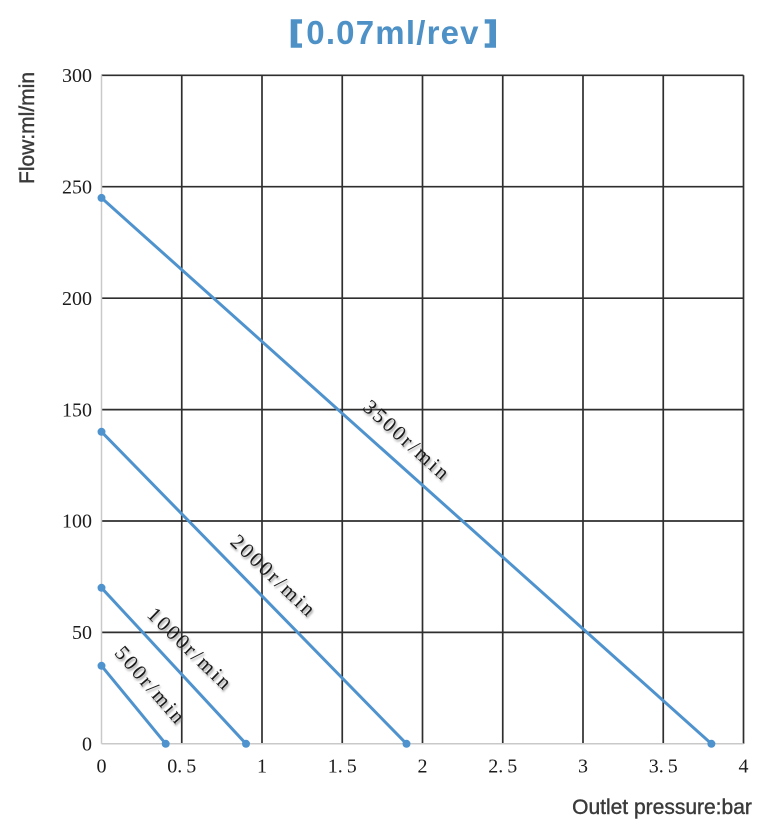 Image resolution: width=769 pixels, height=836 pixels. I want to click on svg-text: 2. 5, so click(502, 767).